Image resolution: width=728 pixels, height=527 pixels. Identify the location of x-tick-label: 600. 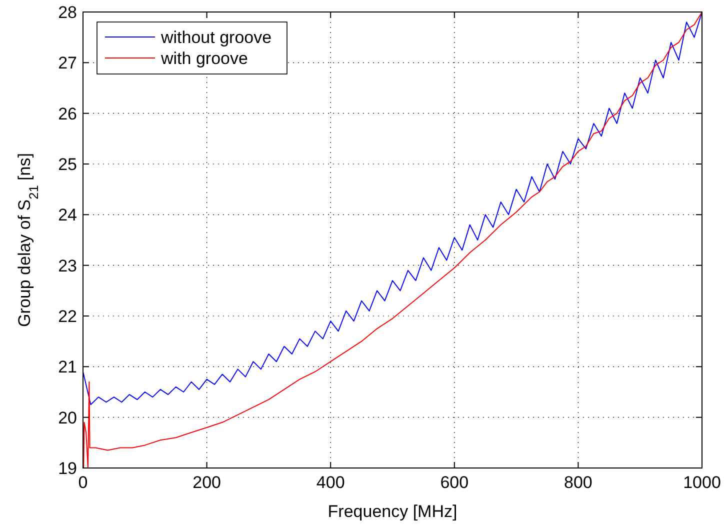
(454, 482).